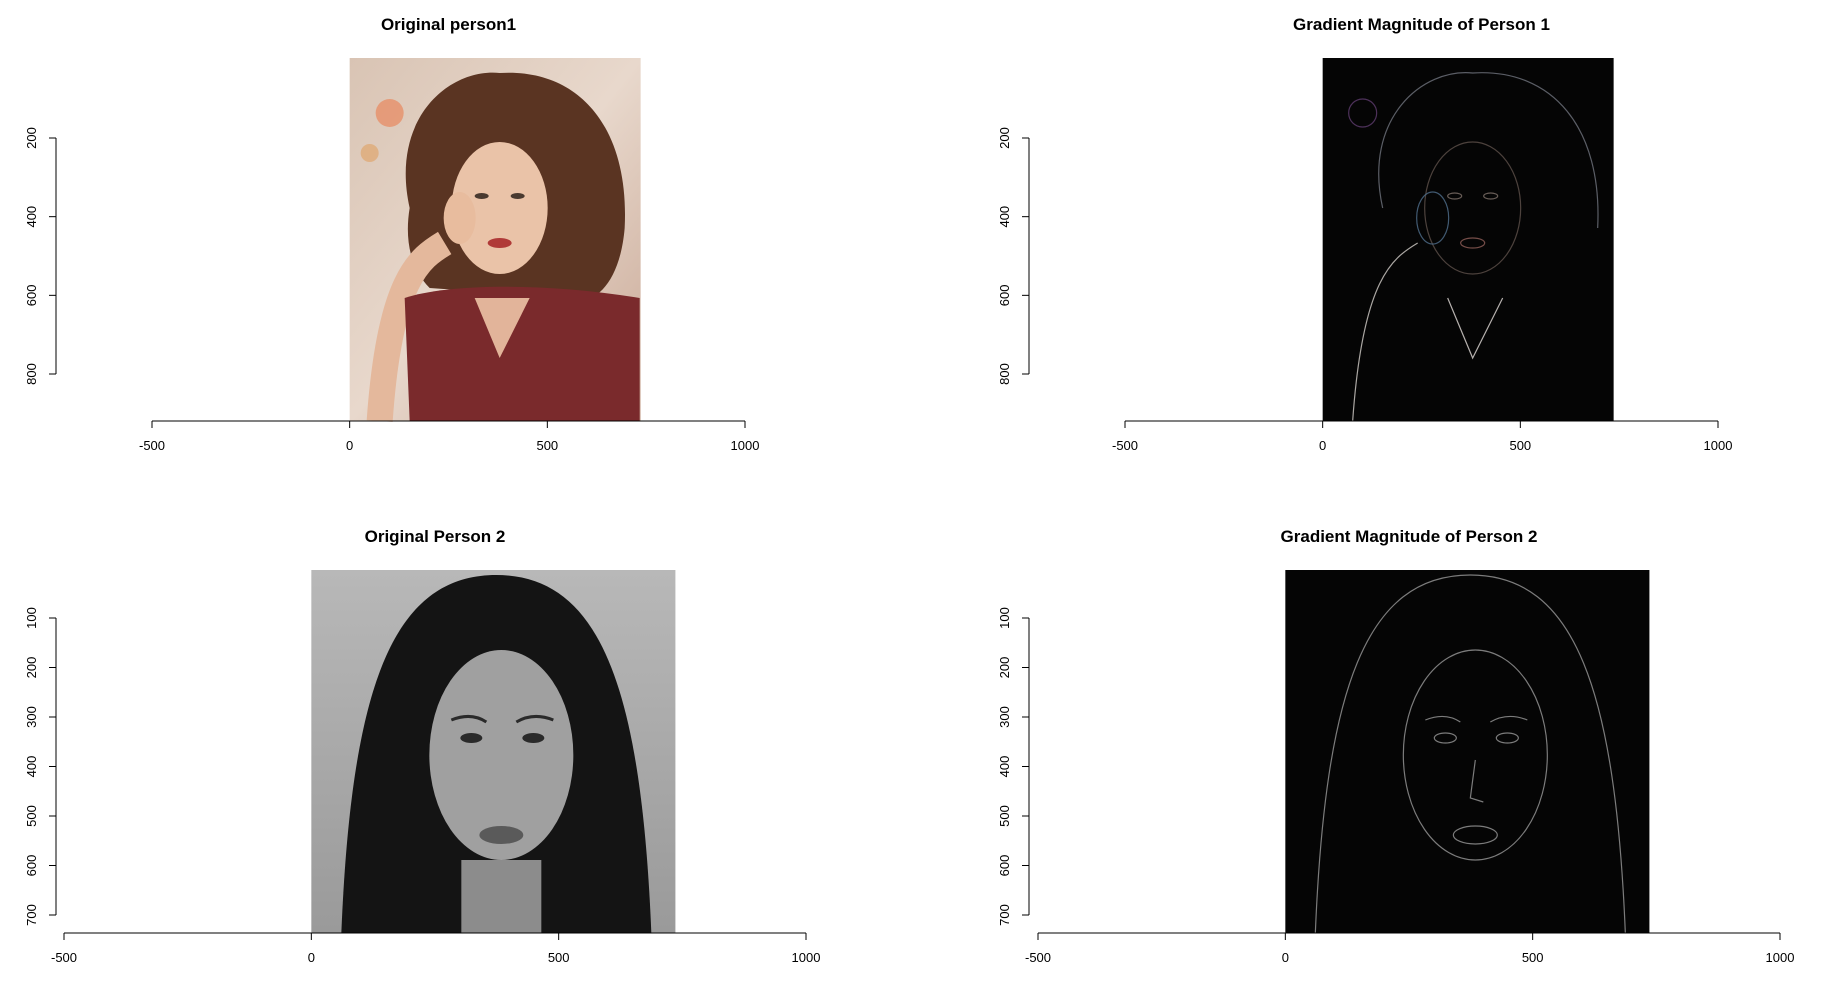  Describe the element at coordinates (501, 896) in the screenshot. I see `neck-shape` at that location.